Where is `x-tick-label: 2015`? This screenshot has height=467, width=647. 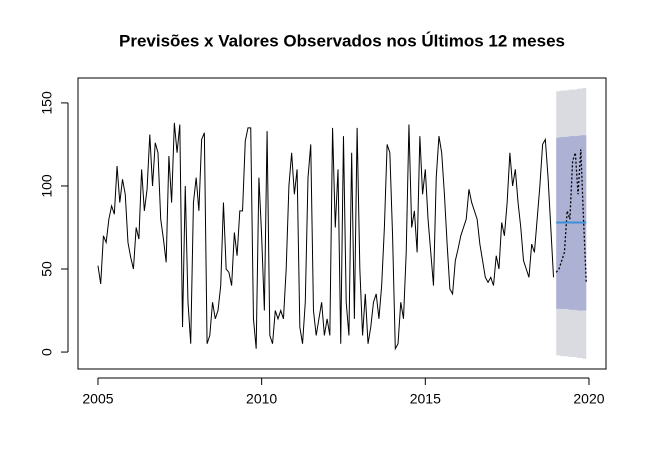 x-tick-label: 2015 is located at coordinates (425, 399).